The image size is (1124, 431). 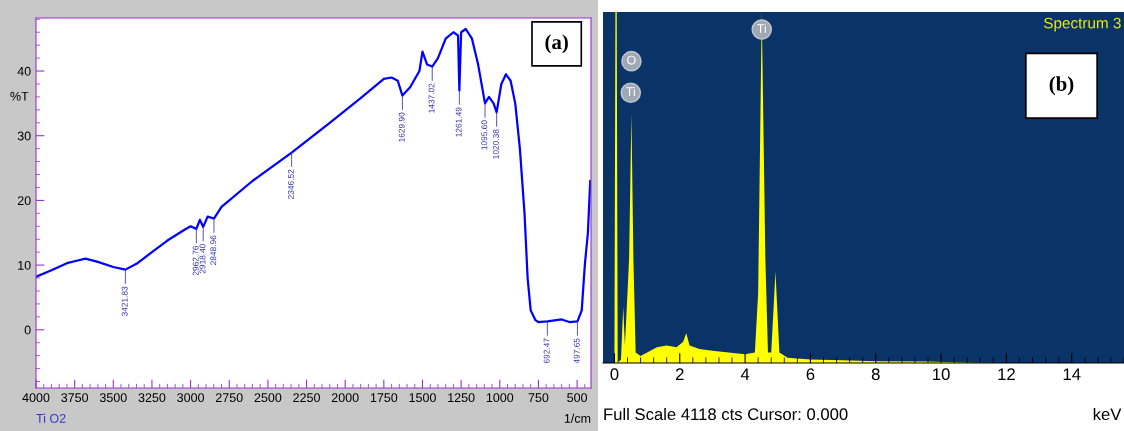 I want to click on x-axis-title: keV, so click(x=1107, y=414).